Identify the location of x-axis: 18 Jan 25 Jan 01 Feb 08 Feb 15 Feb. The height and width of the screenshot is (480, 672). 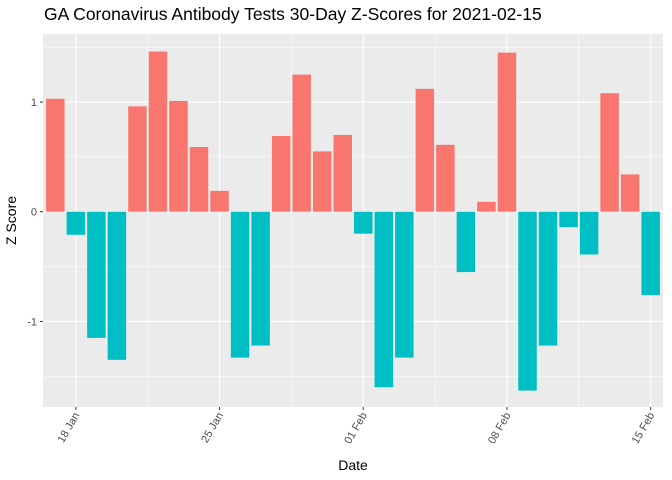
(357, 427).